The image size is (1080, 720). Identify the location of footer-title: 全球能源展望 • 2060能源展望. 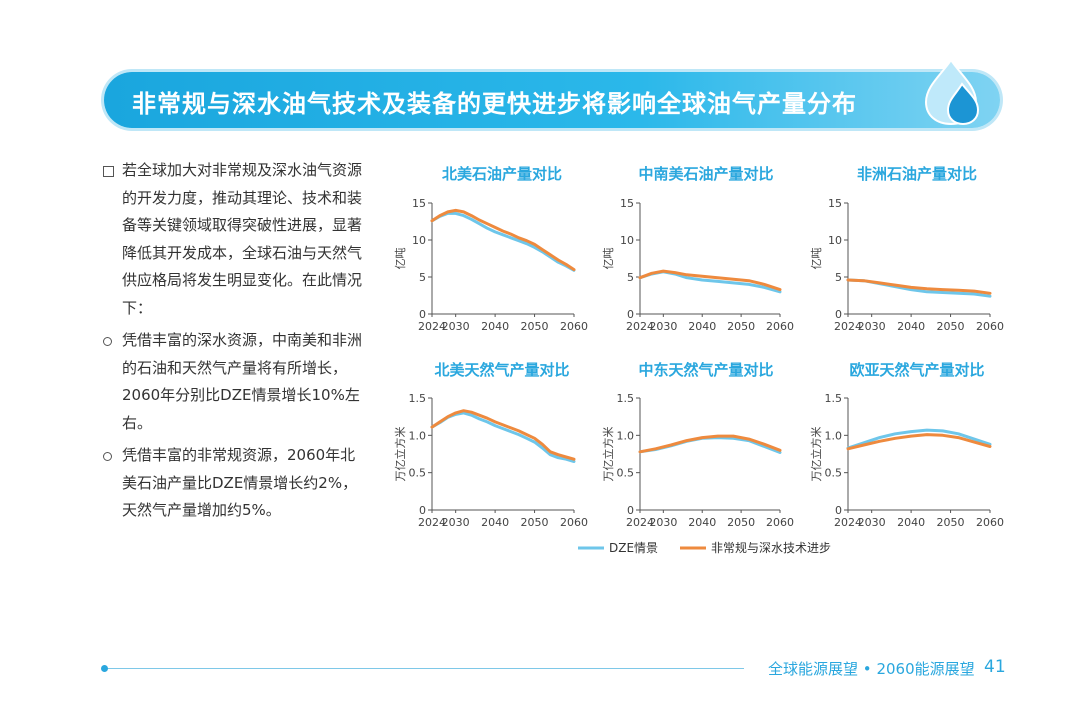
(871, 668).